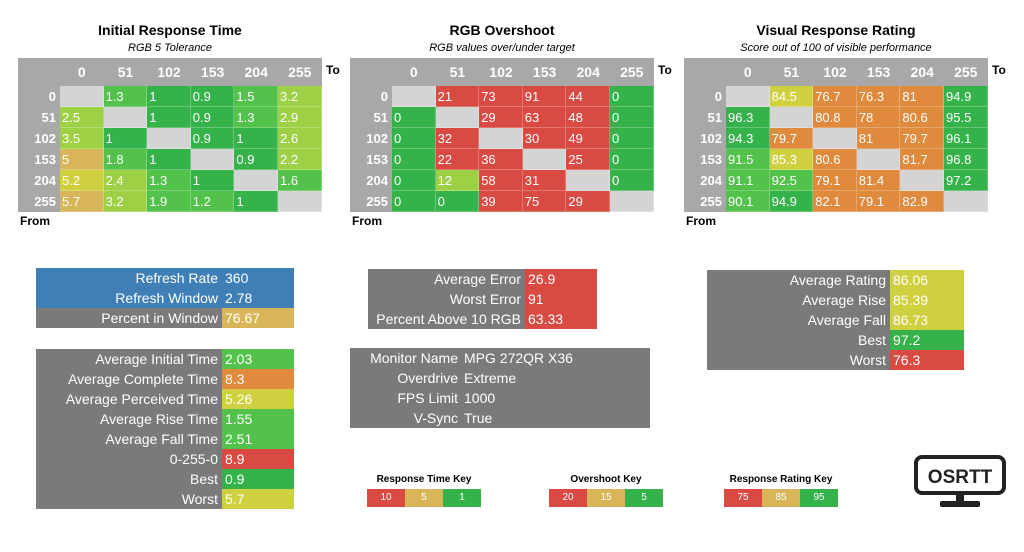  What do you see at coordinates (457, 159) in the screenshot?
I see `matrix-cell: 22` at bounding box center [457, 159].